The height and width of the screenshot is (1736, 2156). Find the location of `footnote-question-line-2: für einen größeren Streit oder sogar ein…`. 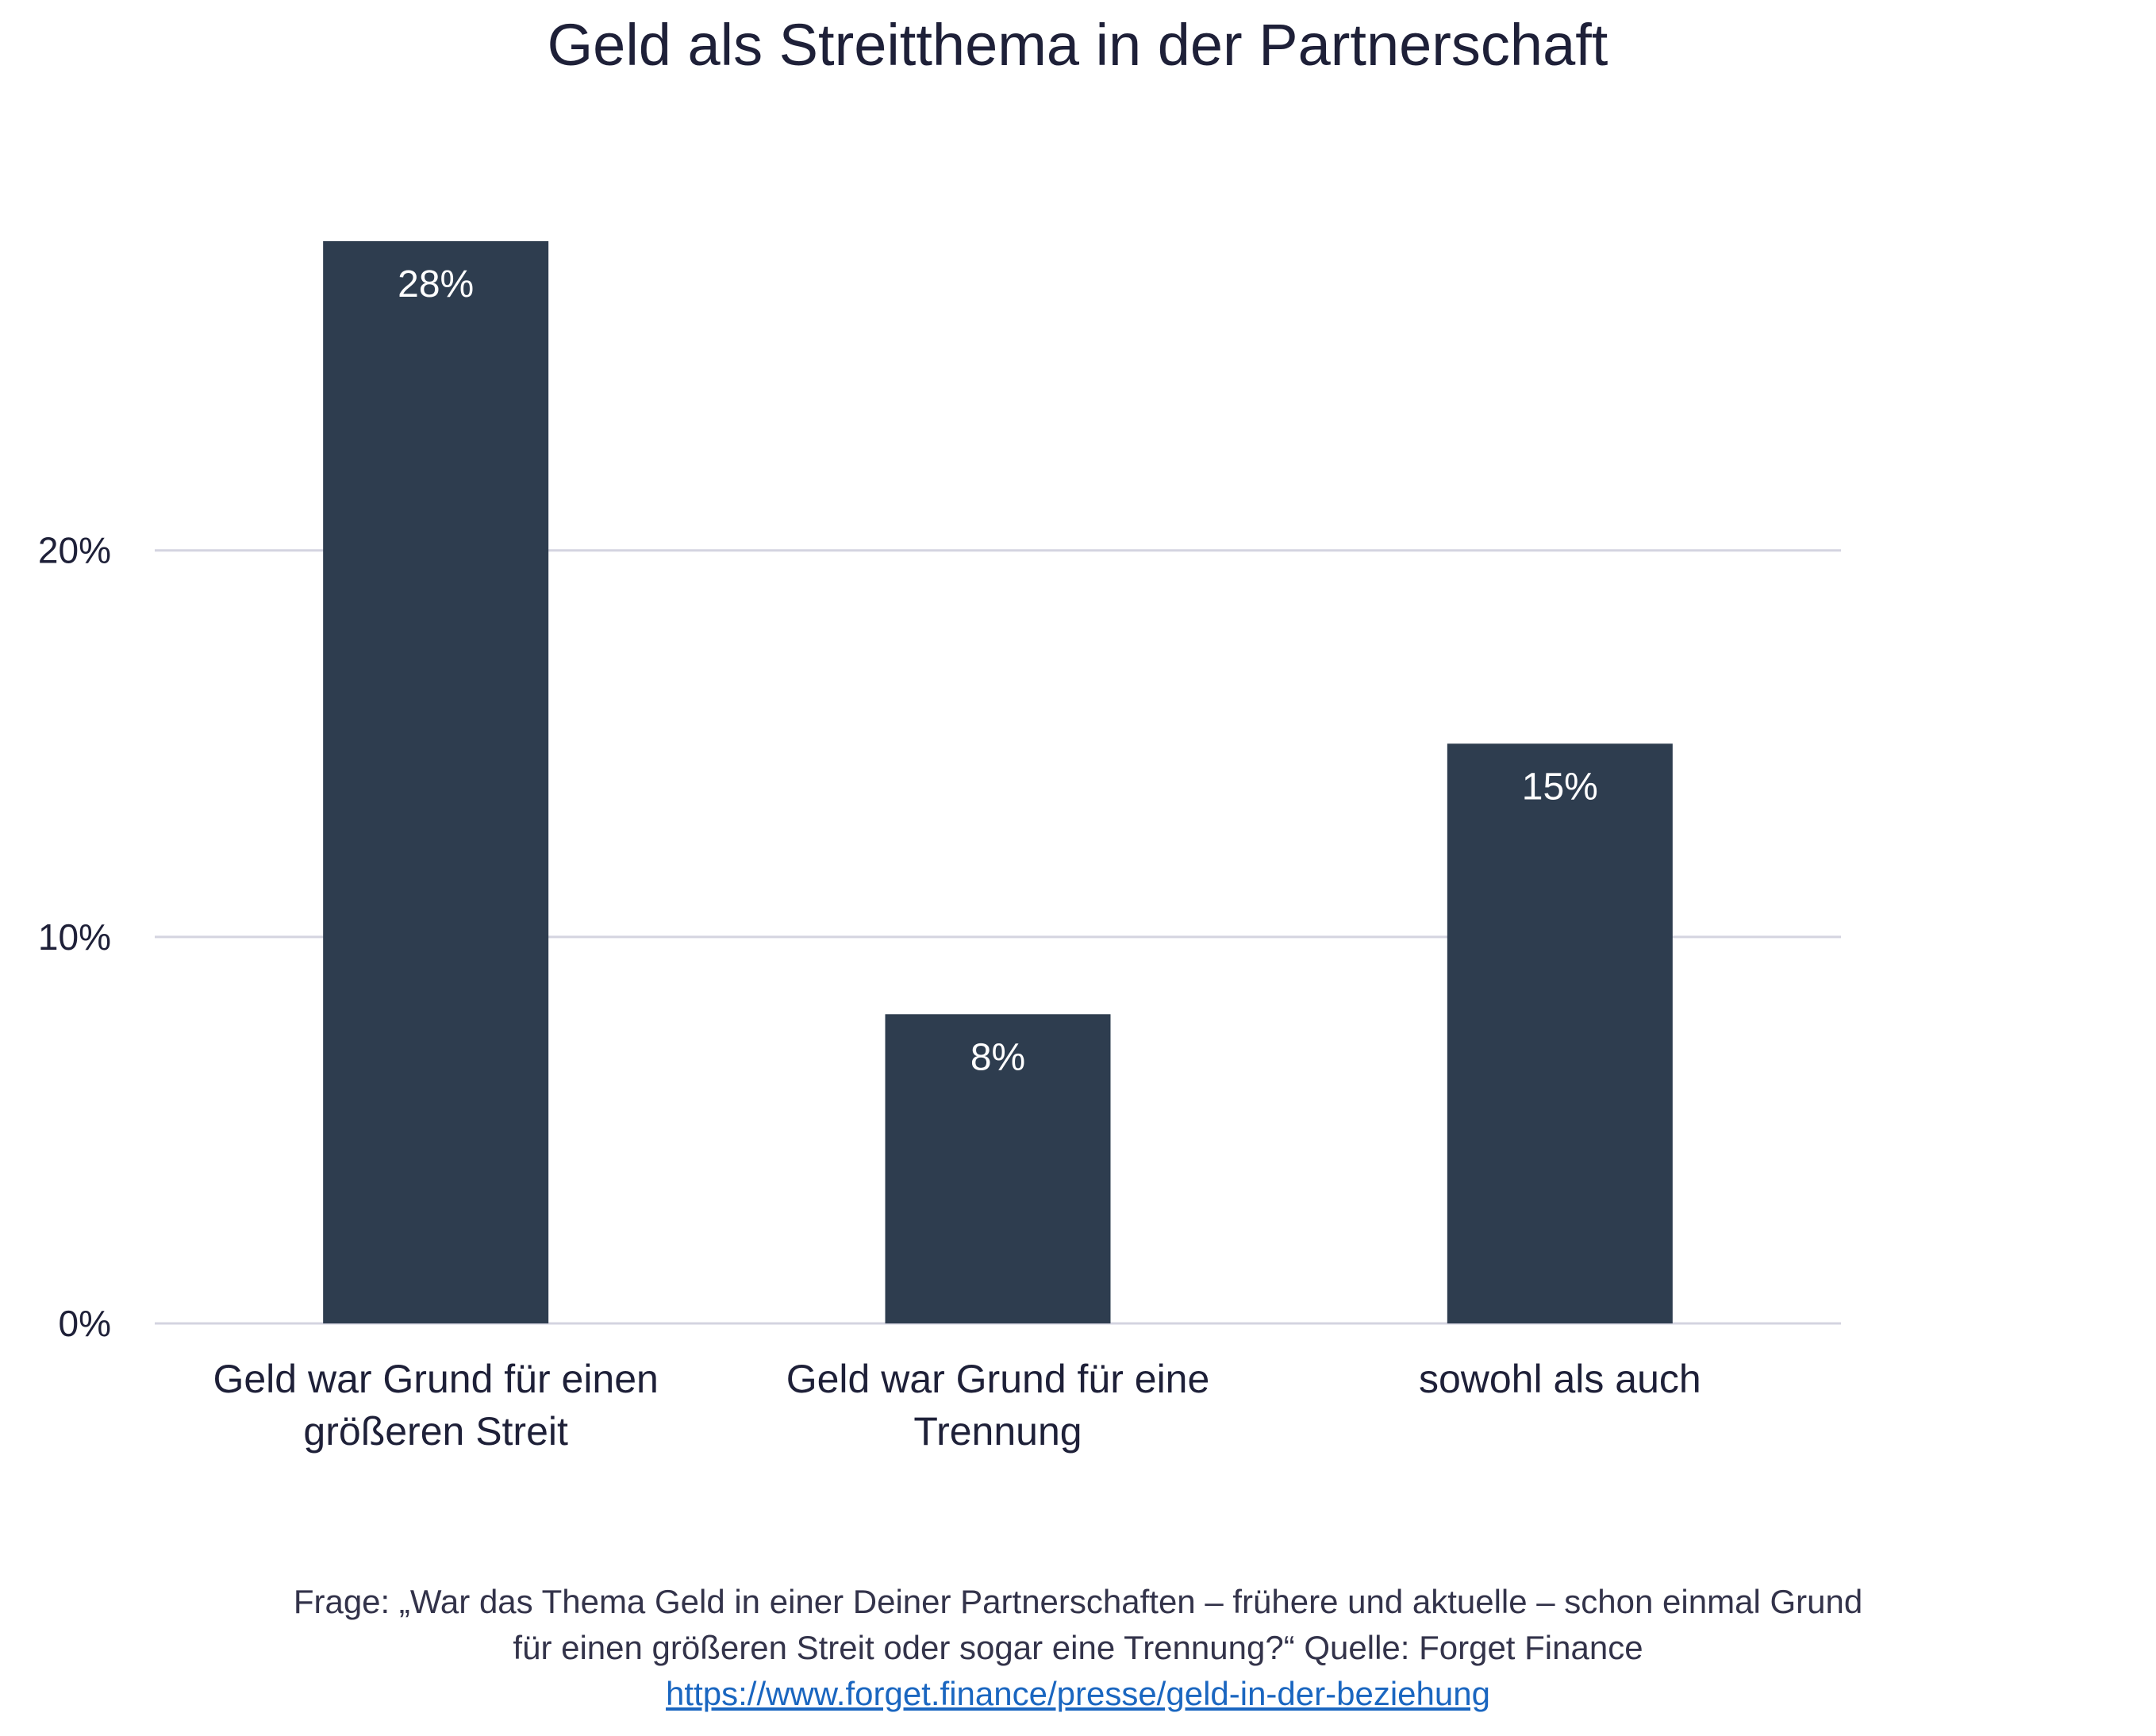

footnote-question-line-2: für einen größeren Streit oder sogar ein… is located at coordinates (1078, 1647).